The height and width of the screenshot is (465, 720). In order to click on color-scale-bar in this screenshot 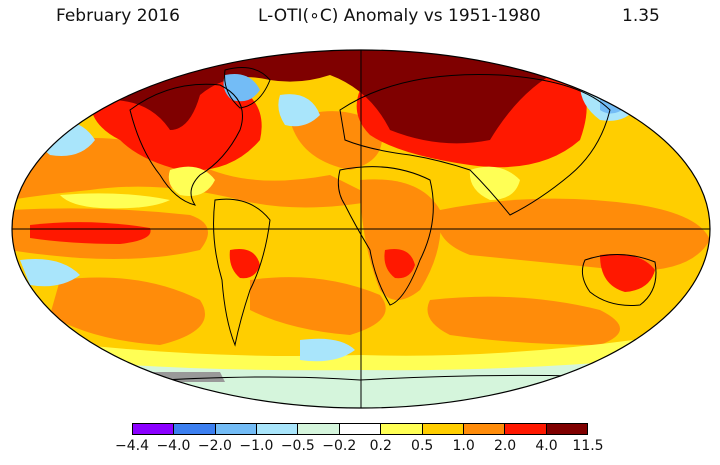, I will do `click(360, 429)`.